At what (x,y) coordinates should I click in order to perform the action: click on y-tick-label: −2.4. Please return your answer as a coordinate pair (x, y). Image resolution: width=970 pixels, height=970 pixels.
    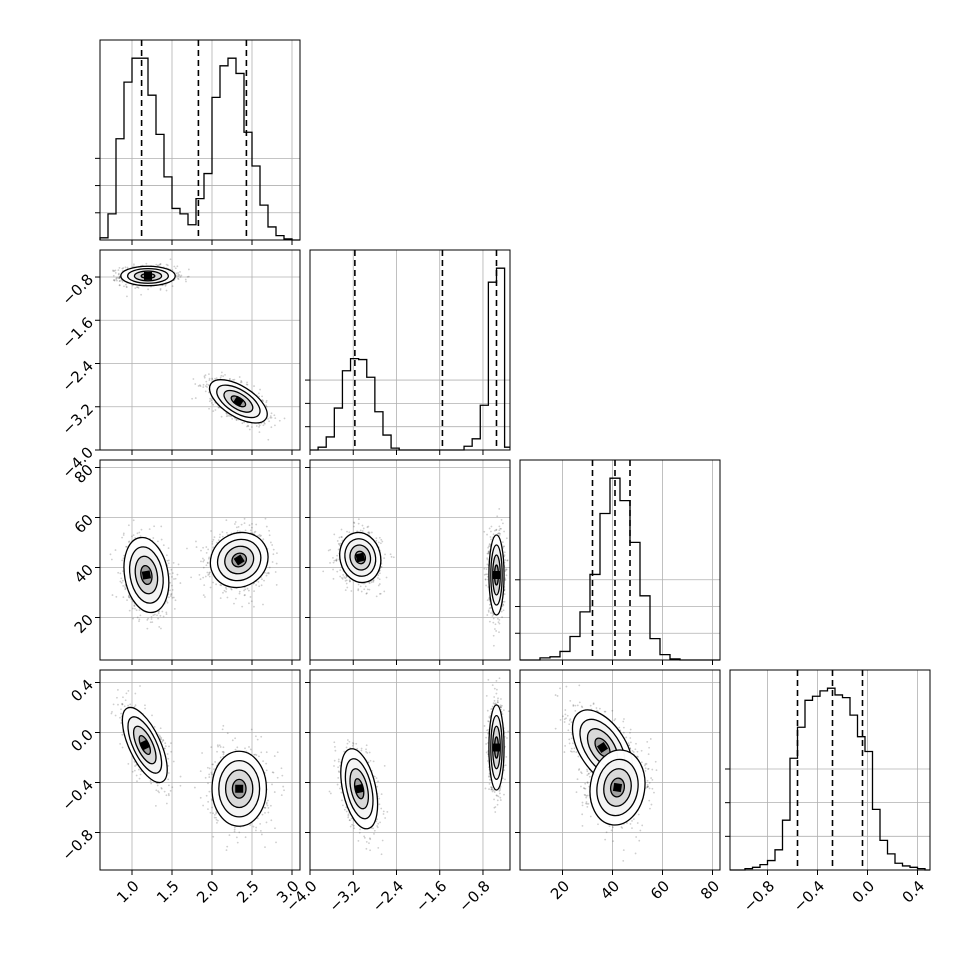
    Looking at the image, I should click on (78, 376).